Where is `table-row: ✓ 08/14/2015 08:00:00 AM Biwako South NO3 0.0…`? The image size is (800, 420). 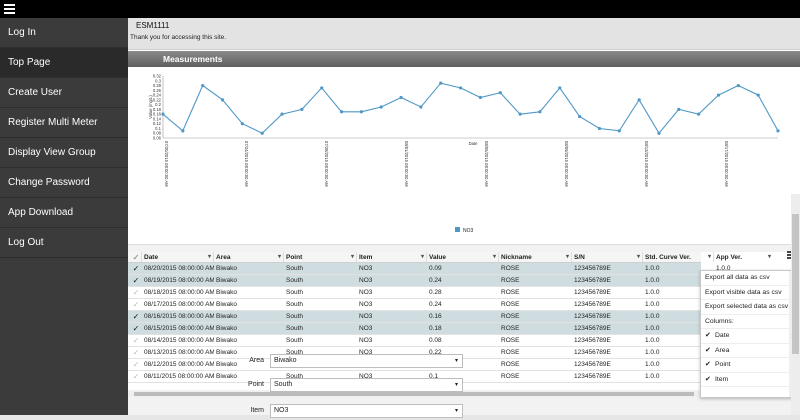 table-row: ✓ 08/14/2015 08:00:00 AM Biwako South NO3 0.0… is located at coordinates (429, 341).